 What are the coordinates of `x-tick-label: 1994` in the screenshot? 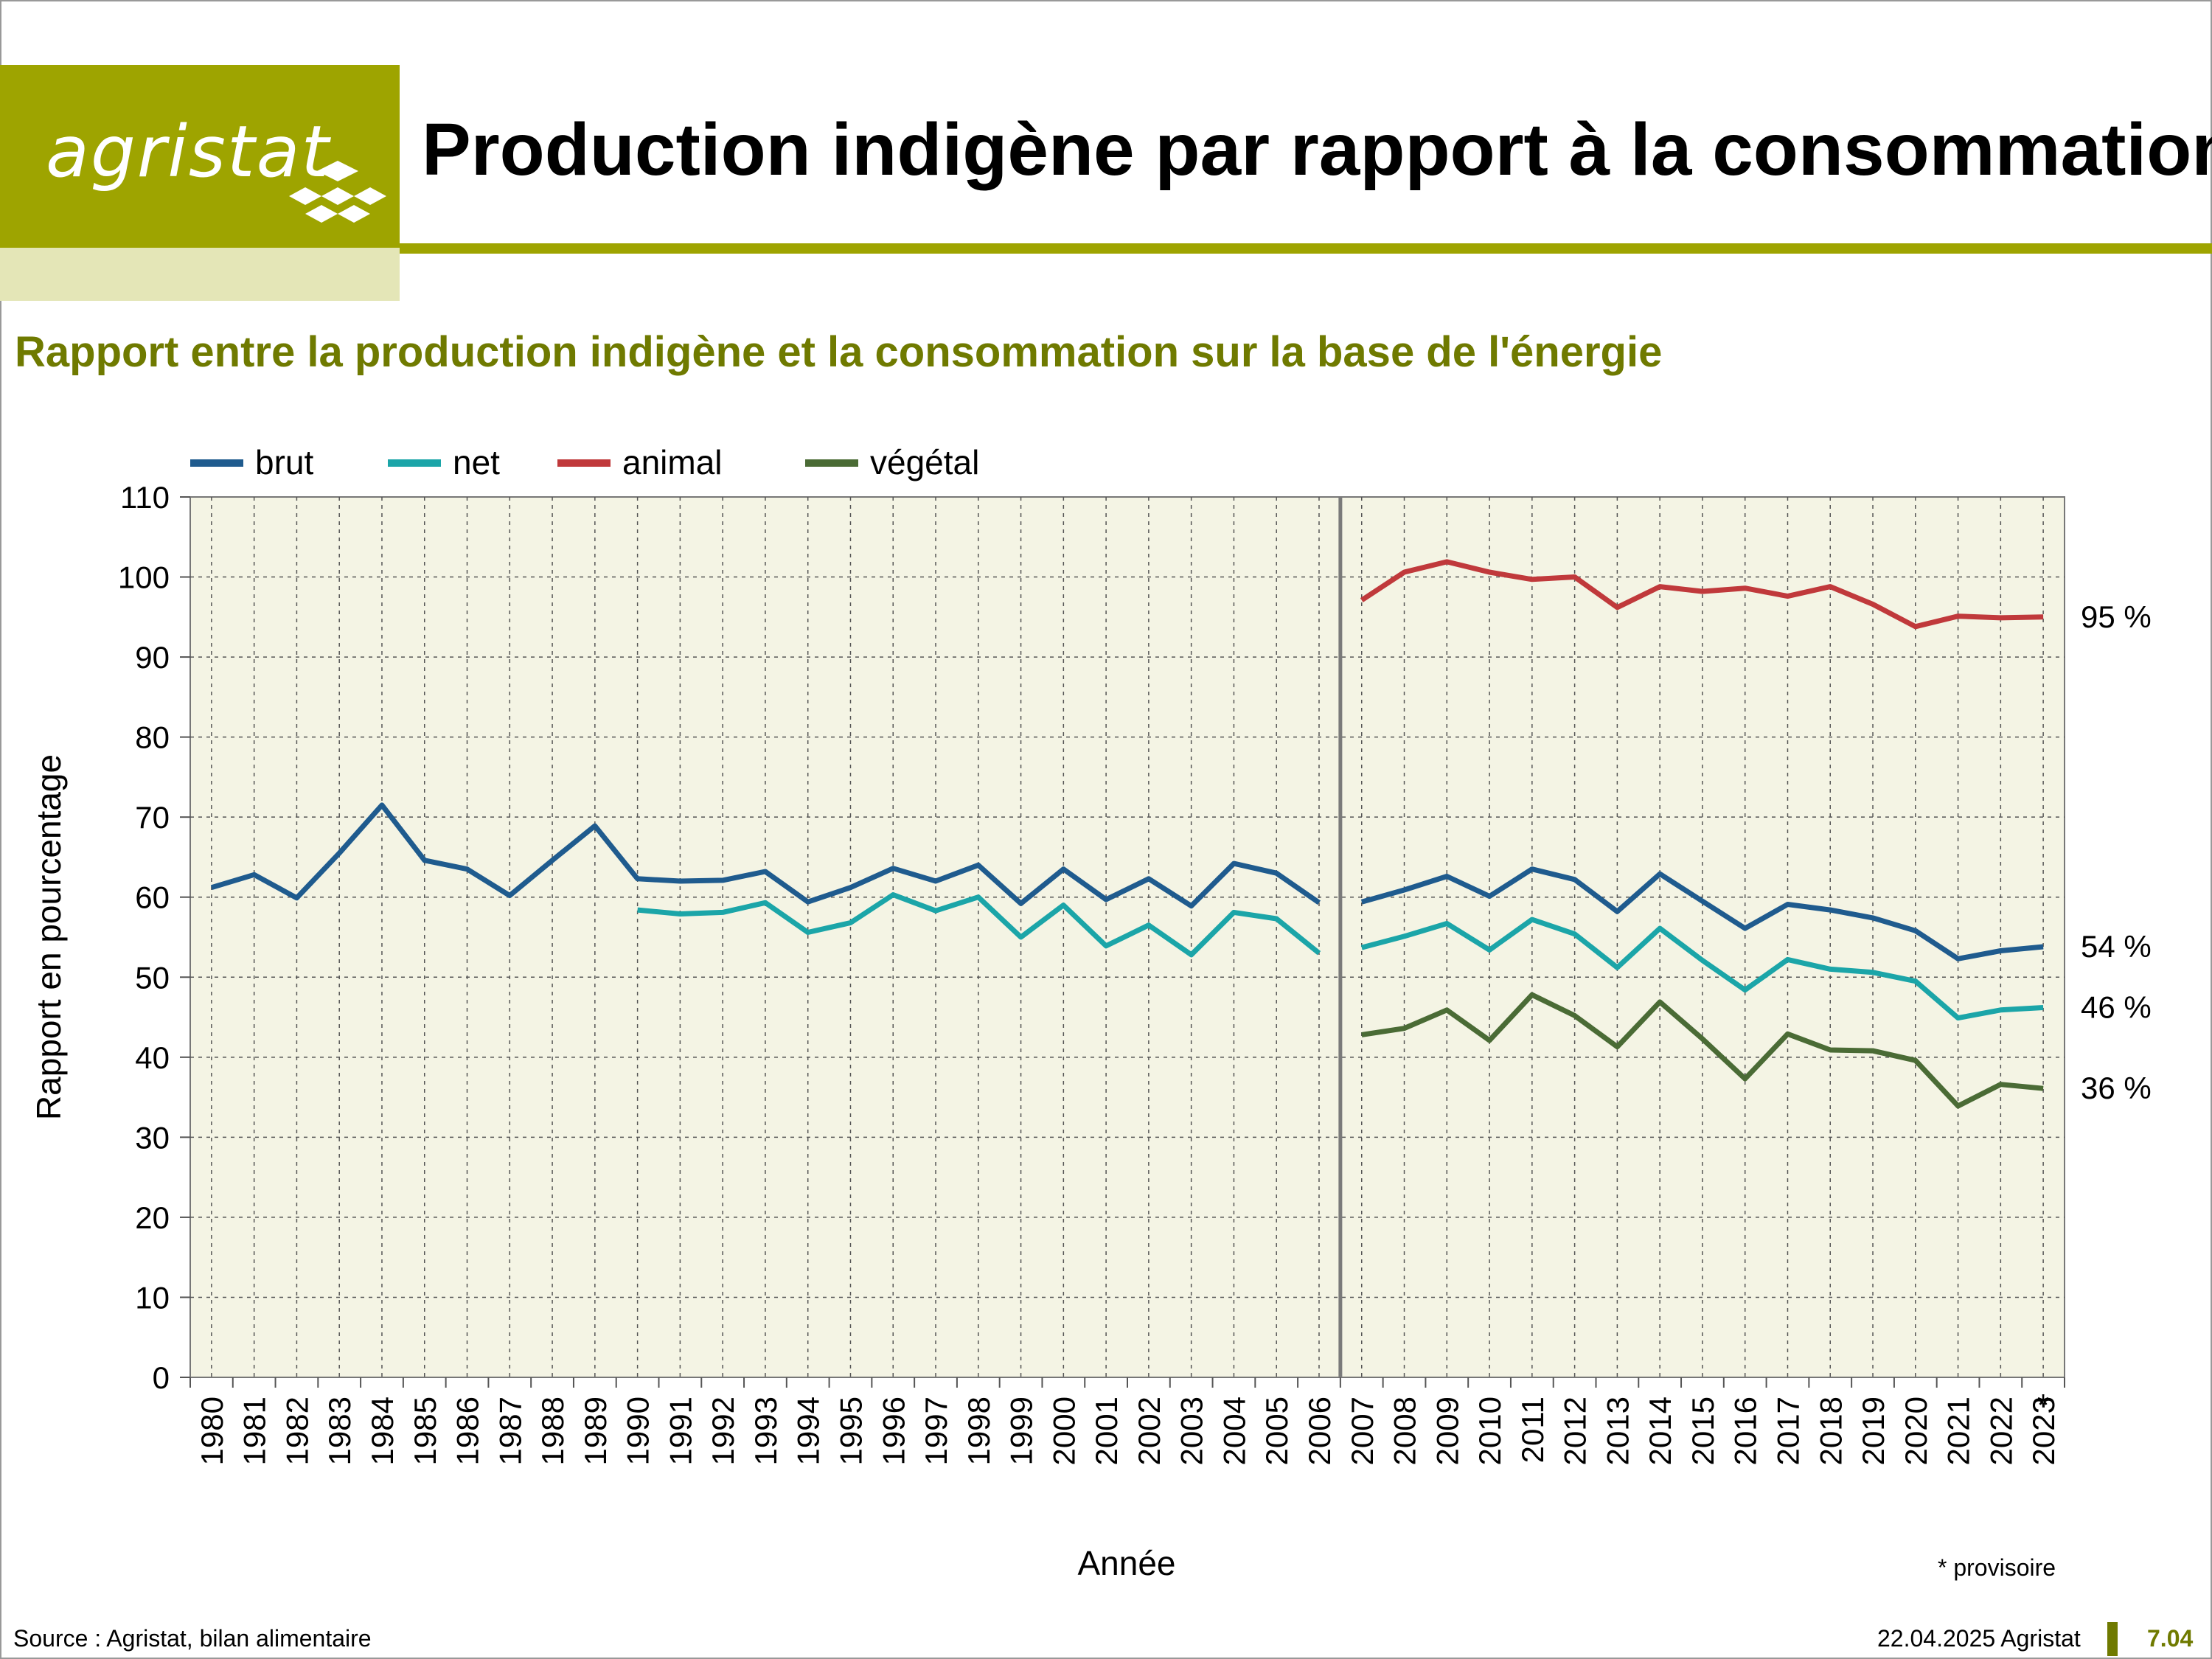 It's located at (808, 1431).